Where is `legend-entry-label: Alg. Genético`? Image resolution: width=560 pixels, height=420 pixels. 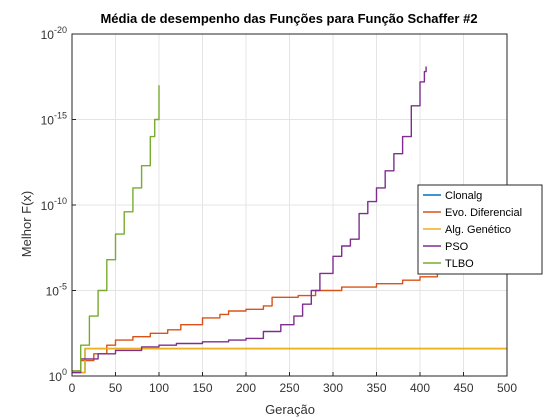 legend-entry-label: Alg. Genético is located at coordinates (478, 230).